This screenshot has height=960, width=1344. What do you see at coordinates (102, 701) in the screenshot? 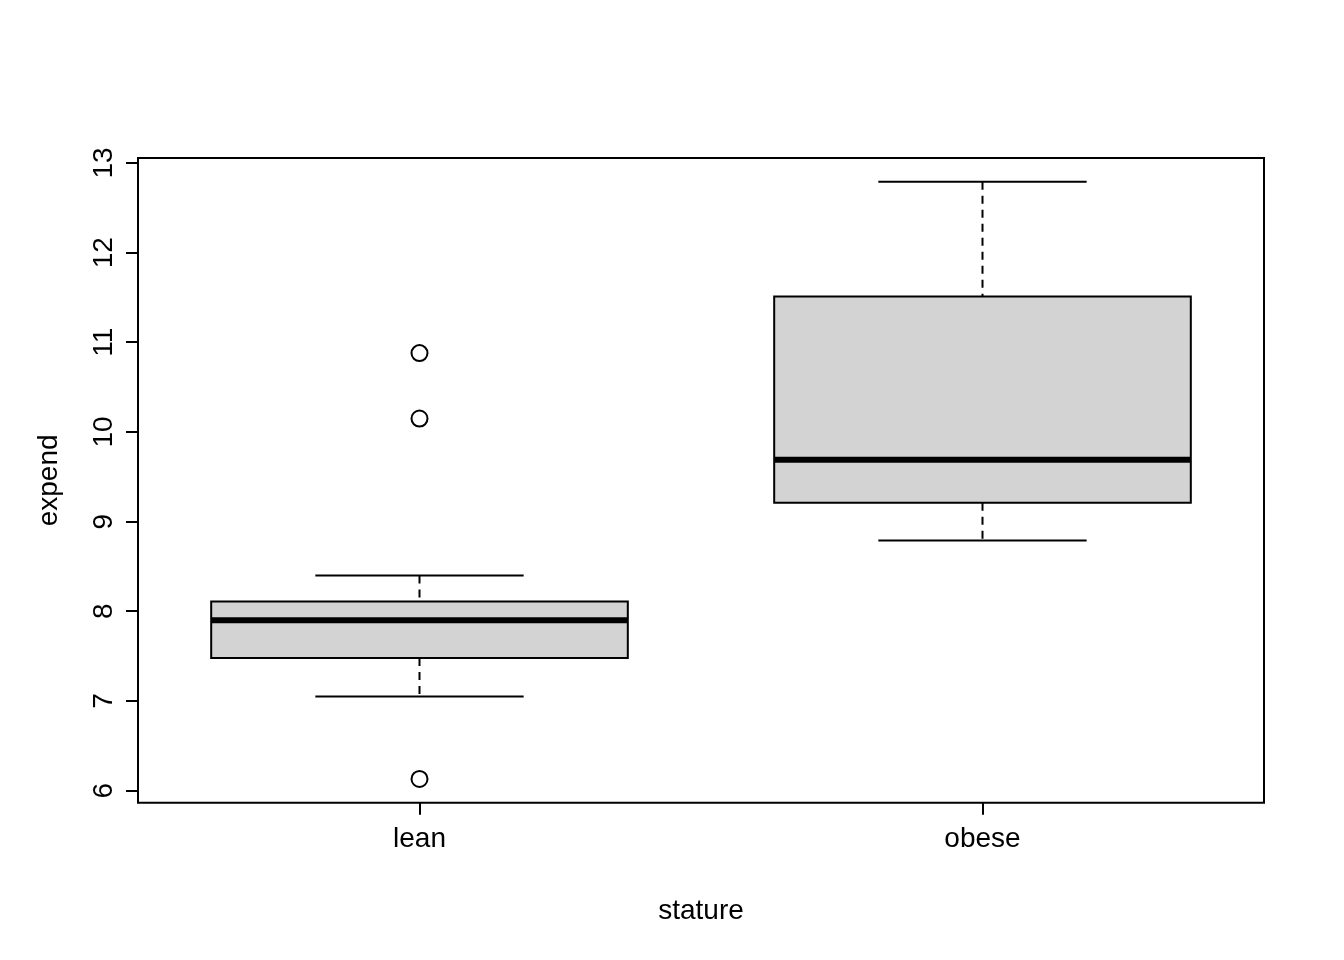
I see `y-tick-label: 7` at bounding box center [102, 701].